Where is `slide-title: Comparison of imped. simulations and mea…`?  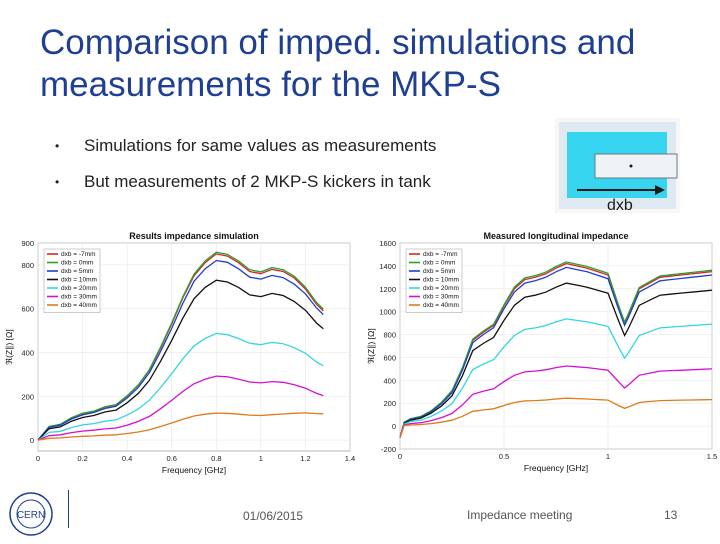 slide-title: Comparison of imped. simulations and mea… is located at coordinates (338, 63).